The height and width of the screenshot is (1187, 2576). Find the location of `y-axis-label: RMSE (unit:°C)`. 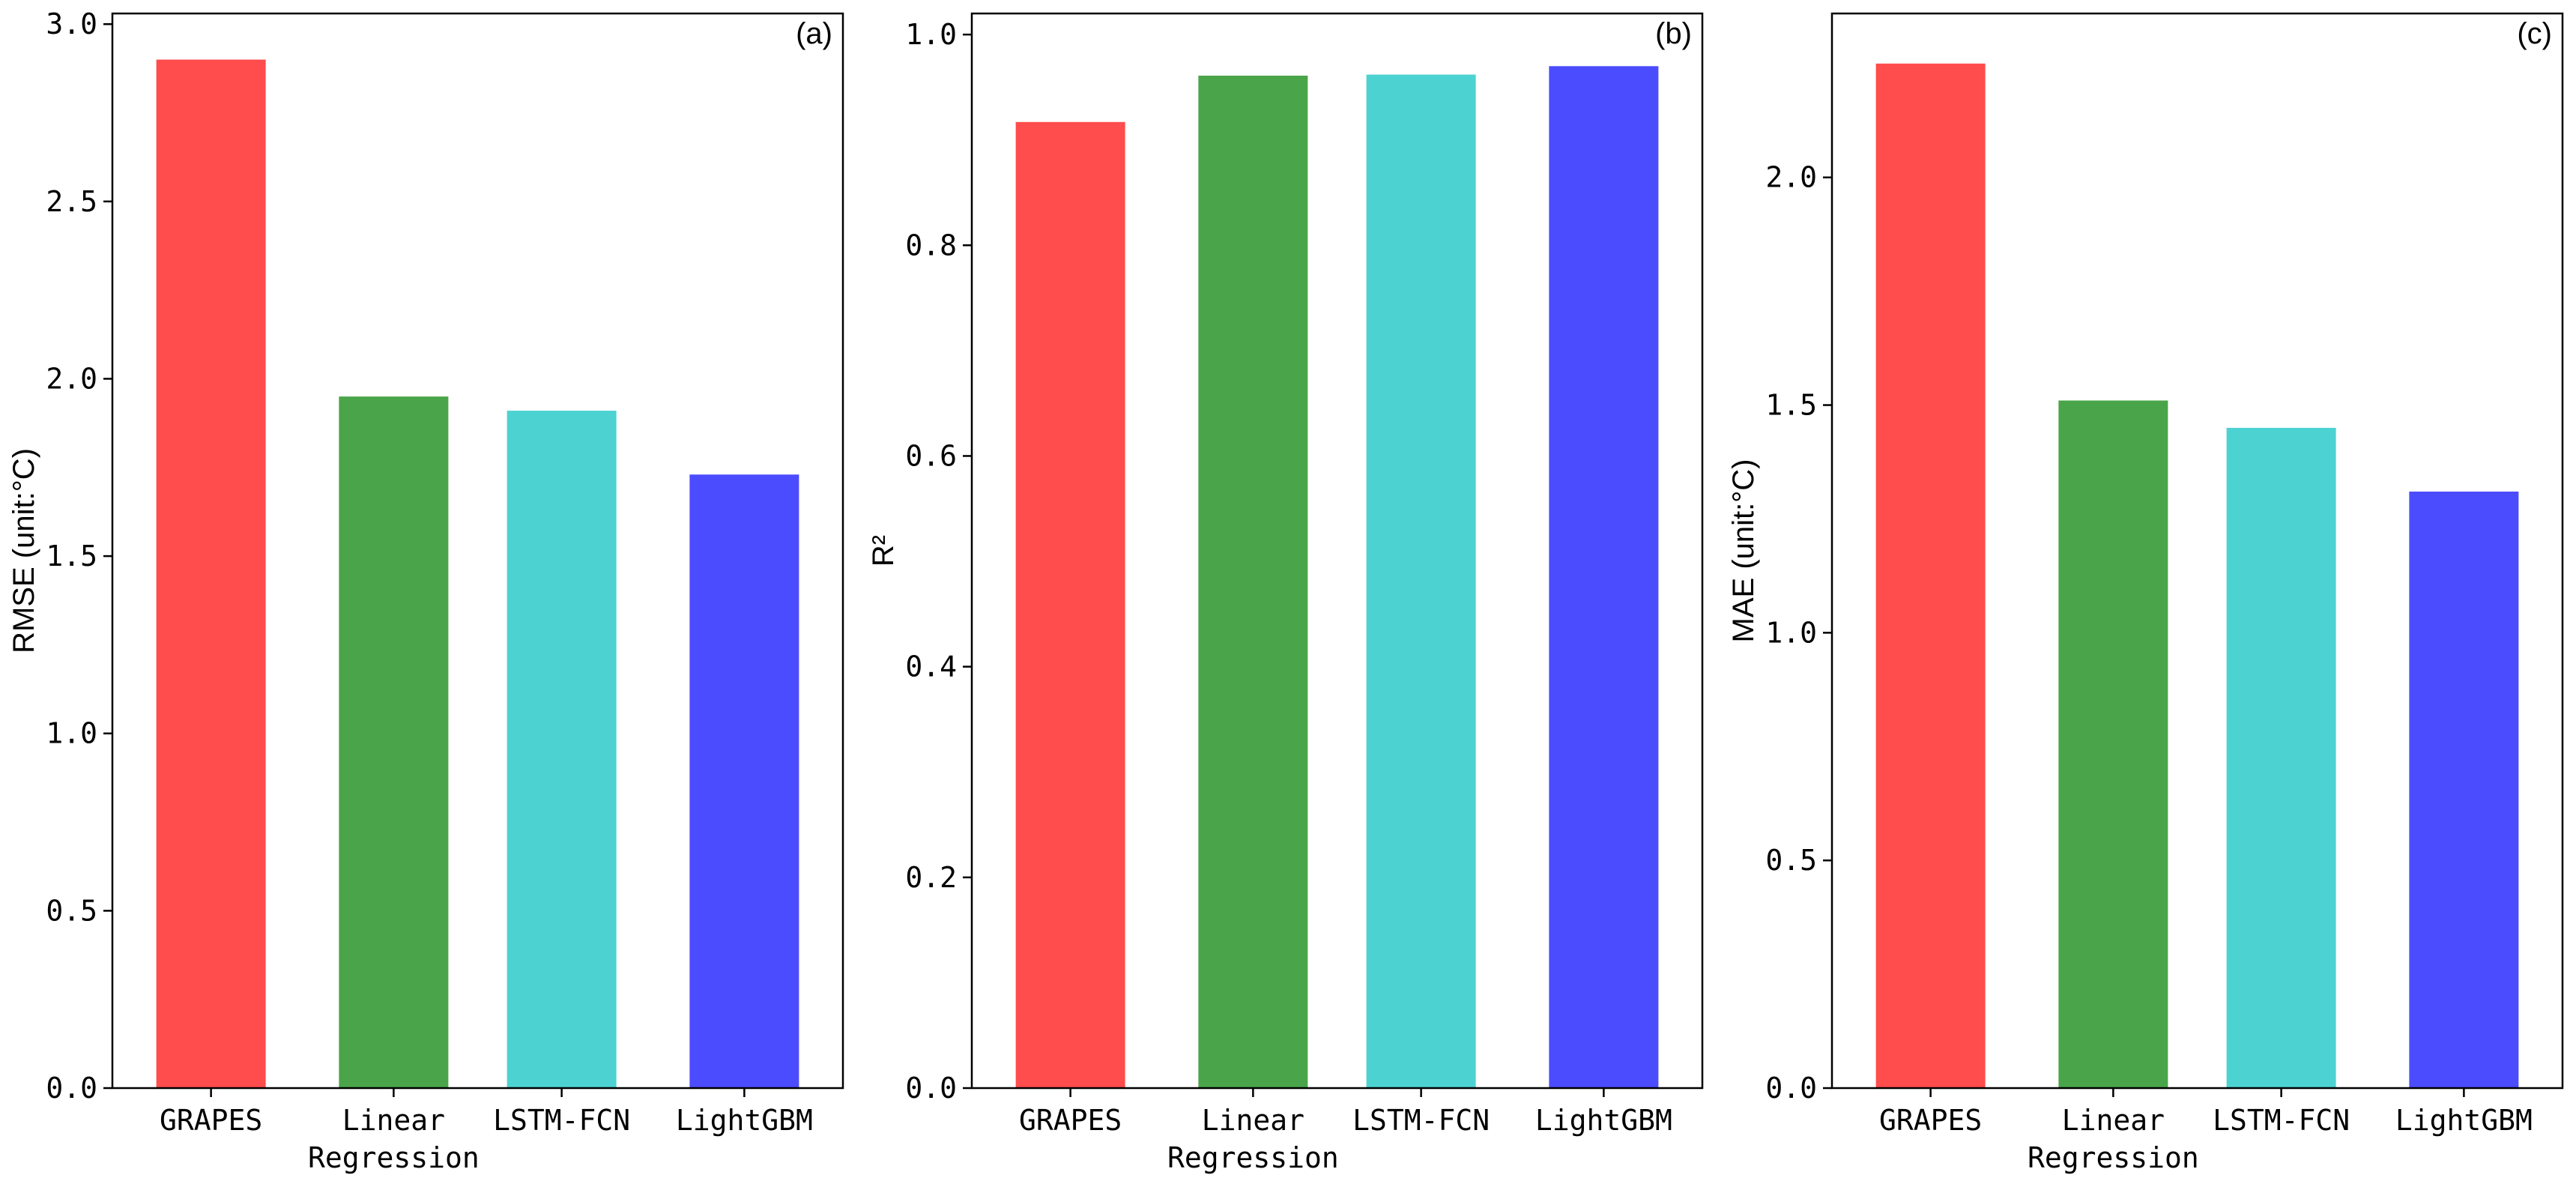

y-axis-label: RMSE (unit:°C) is located at coordinates (23, 550).